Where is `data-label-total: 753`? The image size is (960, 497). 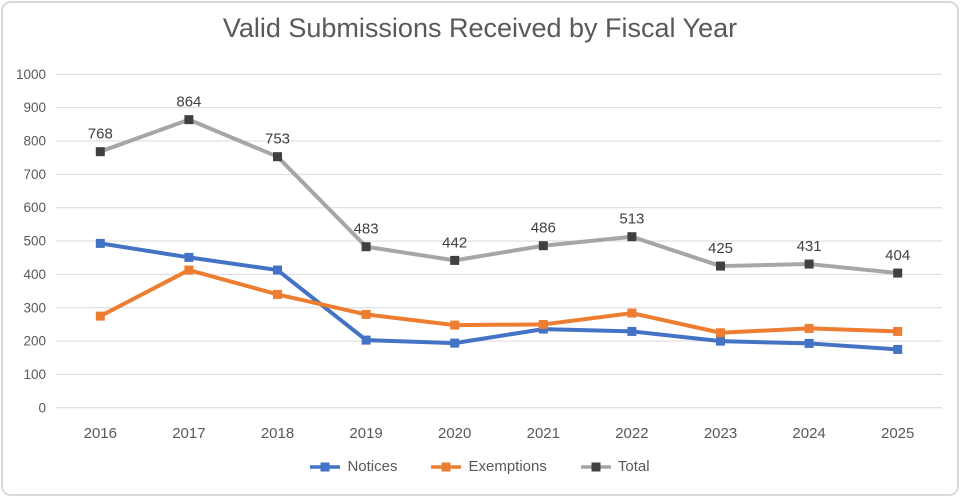 data-label-total: 753 is located at coordinates (277, 139).